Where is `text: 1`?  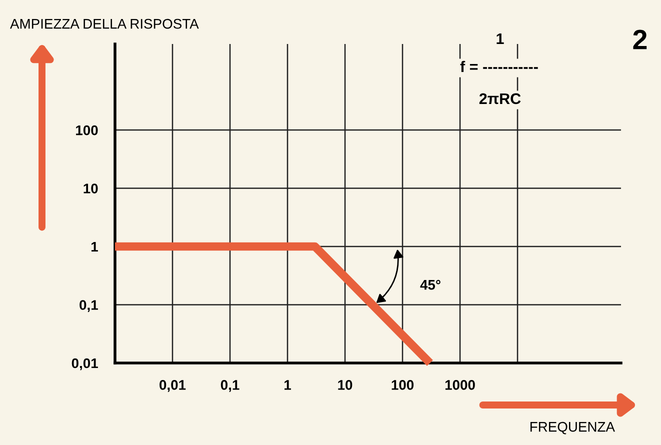
text: 1 is located at coordinates (500, 38).